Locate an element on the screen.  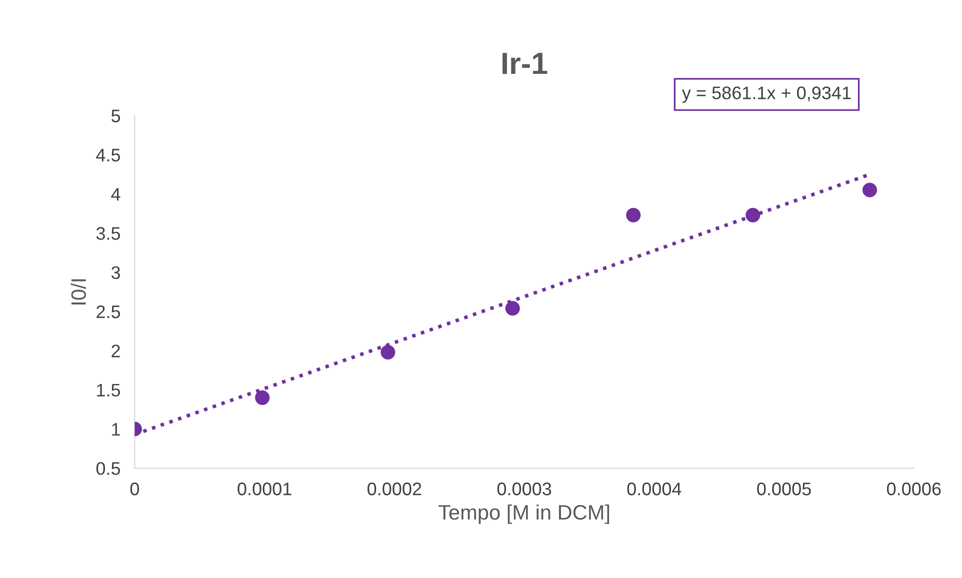
x-tick-label: 0.0003 is located at coordinates (524, 489).